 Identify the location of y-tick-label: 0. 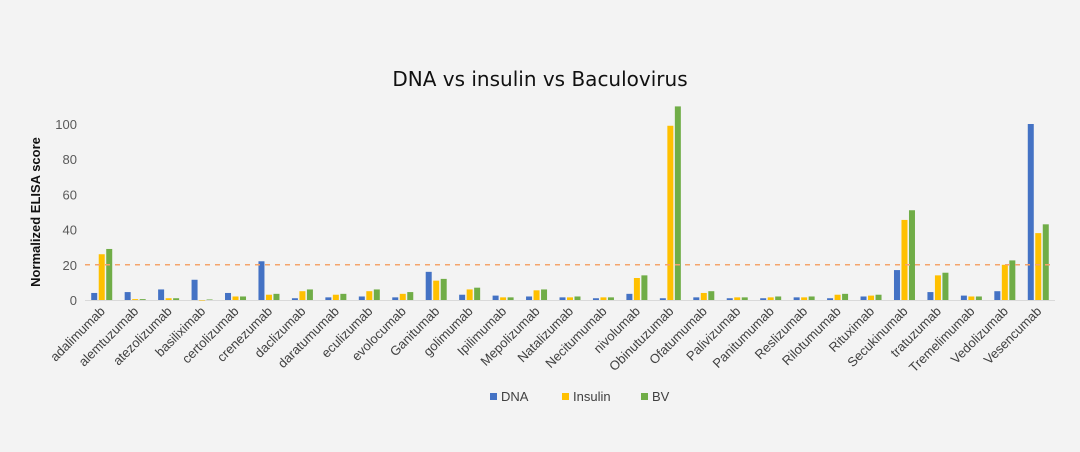
(73, 300).